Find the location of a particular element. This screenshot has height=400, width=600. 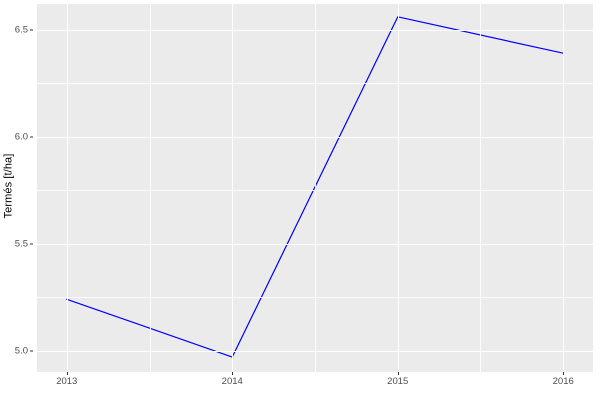

x-axis: 2013 2014 2015 2016 is located at coordinates (315, 386).